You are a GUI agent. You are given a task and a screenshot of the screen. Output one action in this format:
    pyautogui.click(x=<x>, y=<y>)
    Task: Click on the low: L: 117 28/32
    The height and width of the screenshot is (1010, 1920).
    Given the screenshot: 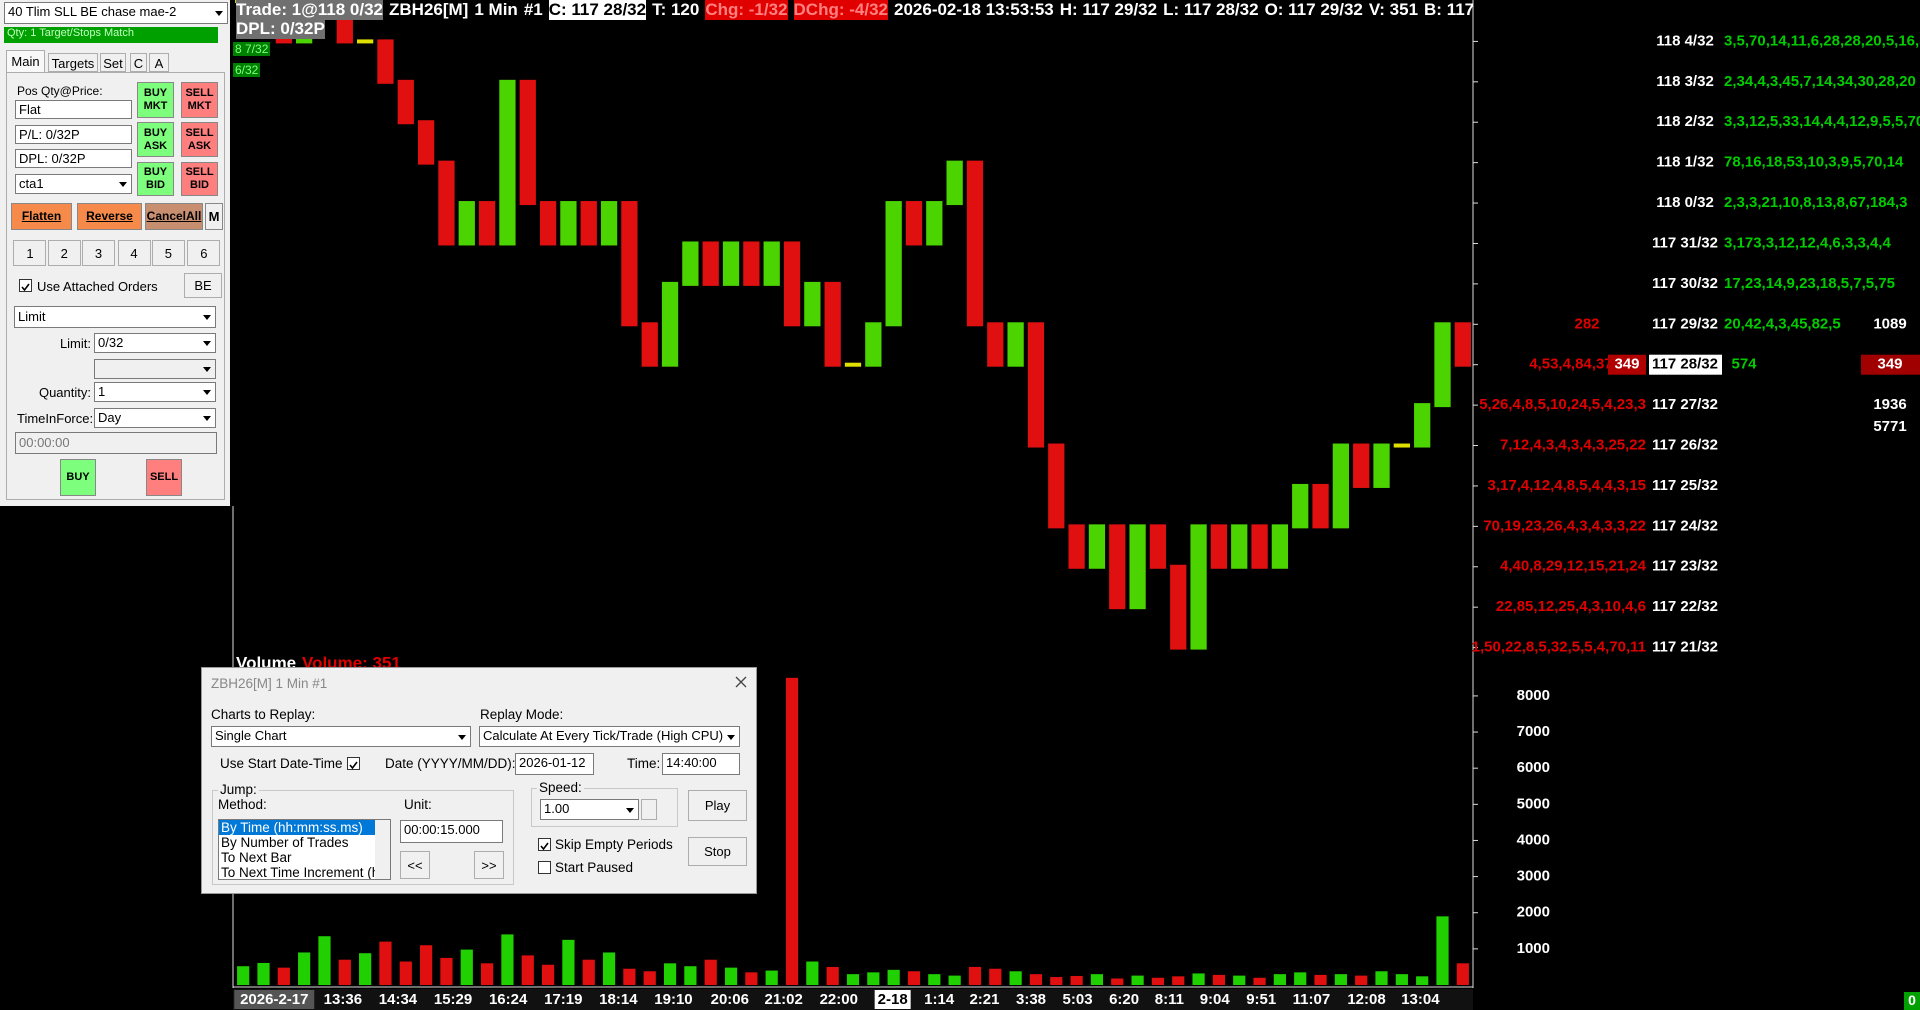 What is the action you would take?
    pyautogui.click(x=1211, y=9)
    